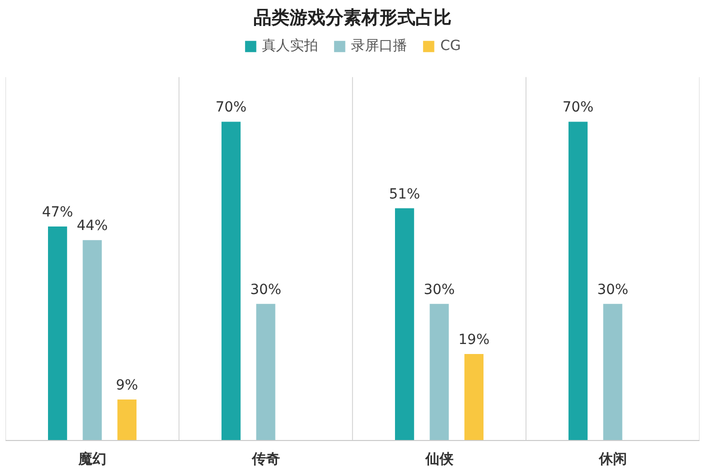 The image size is (719, 470). Describe the element at coordinates (91, 459) in the screenshot. I see `x-tick-label: 魔幻` at that location.